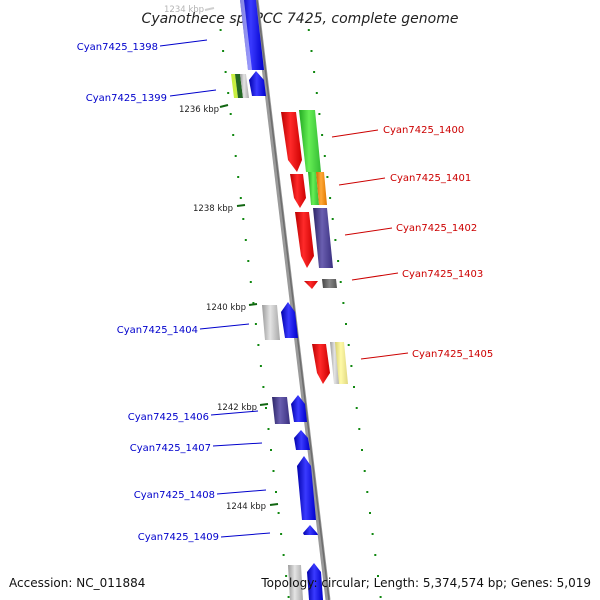 The width and height of the screenshot is (600, 600). I want to click on gene-label-cyan7425-1405: Cyan7425_1405, so click(452, 354).